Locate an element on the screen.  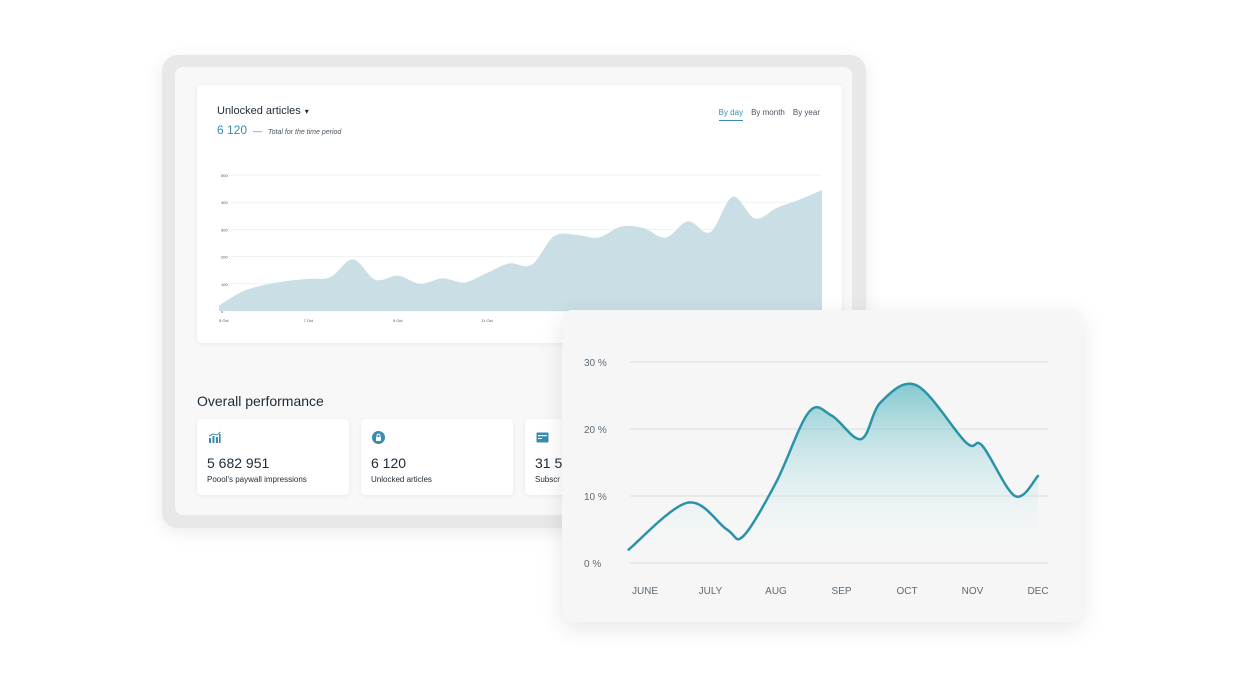
total-value: 6 120 is located at coordinates (232, 130).